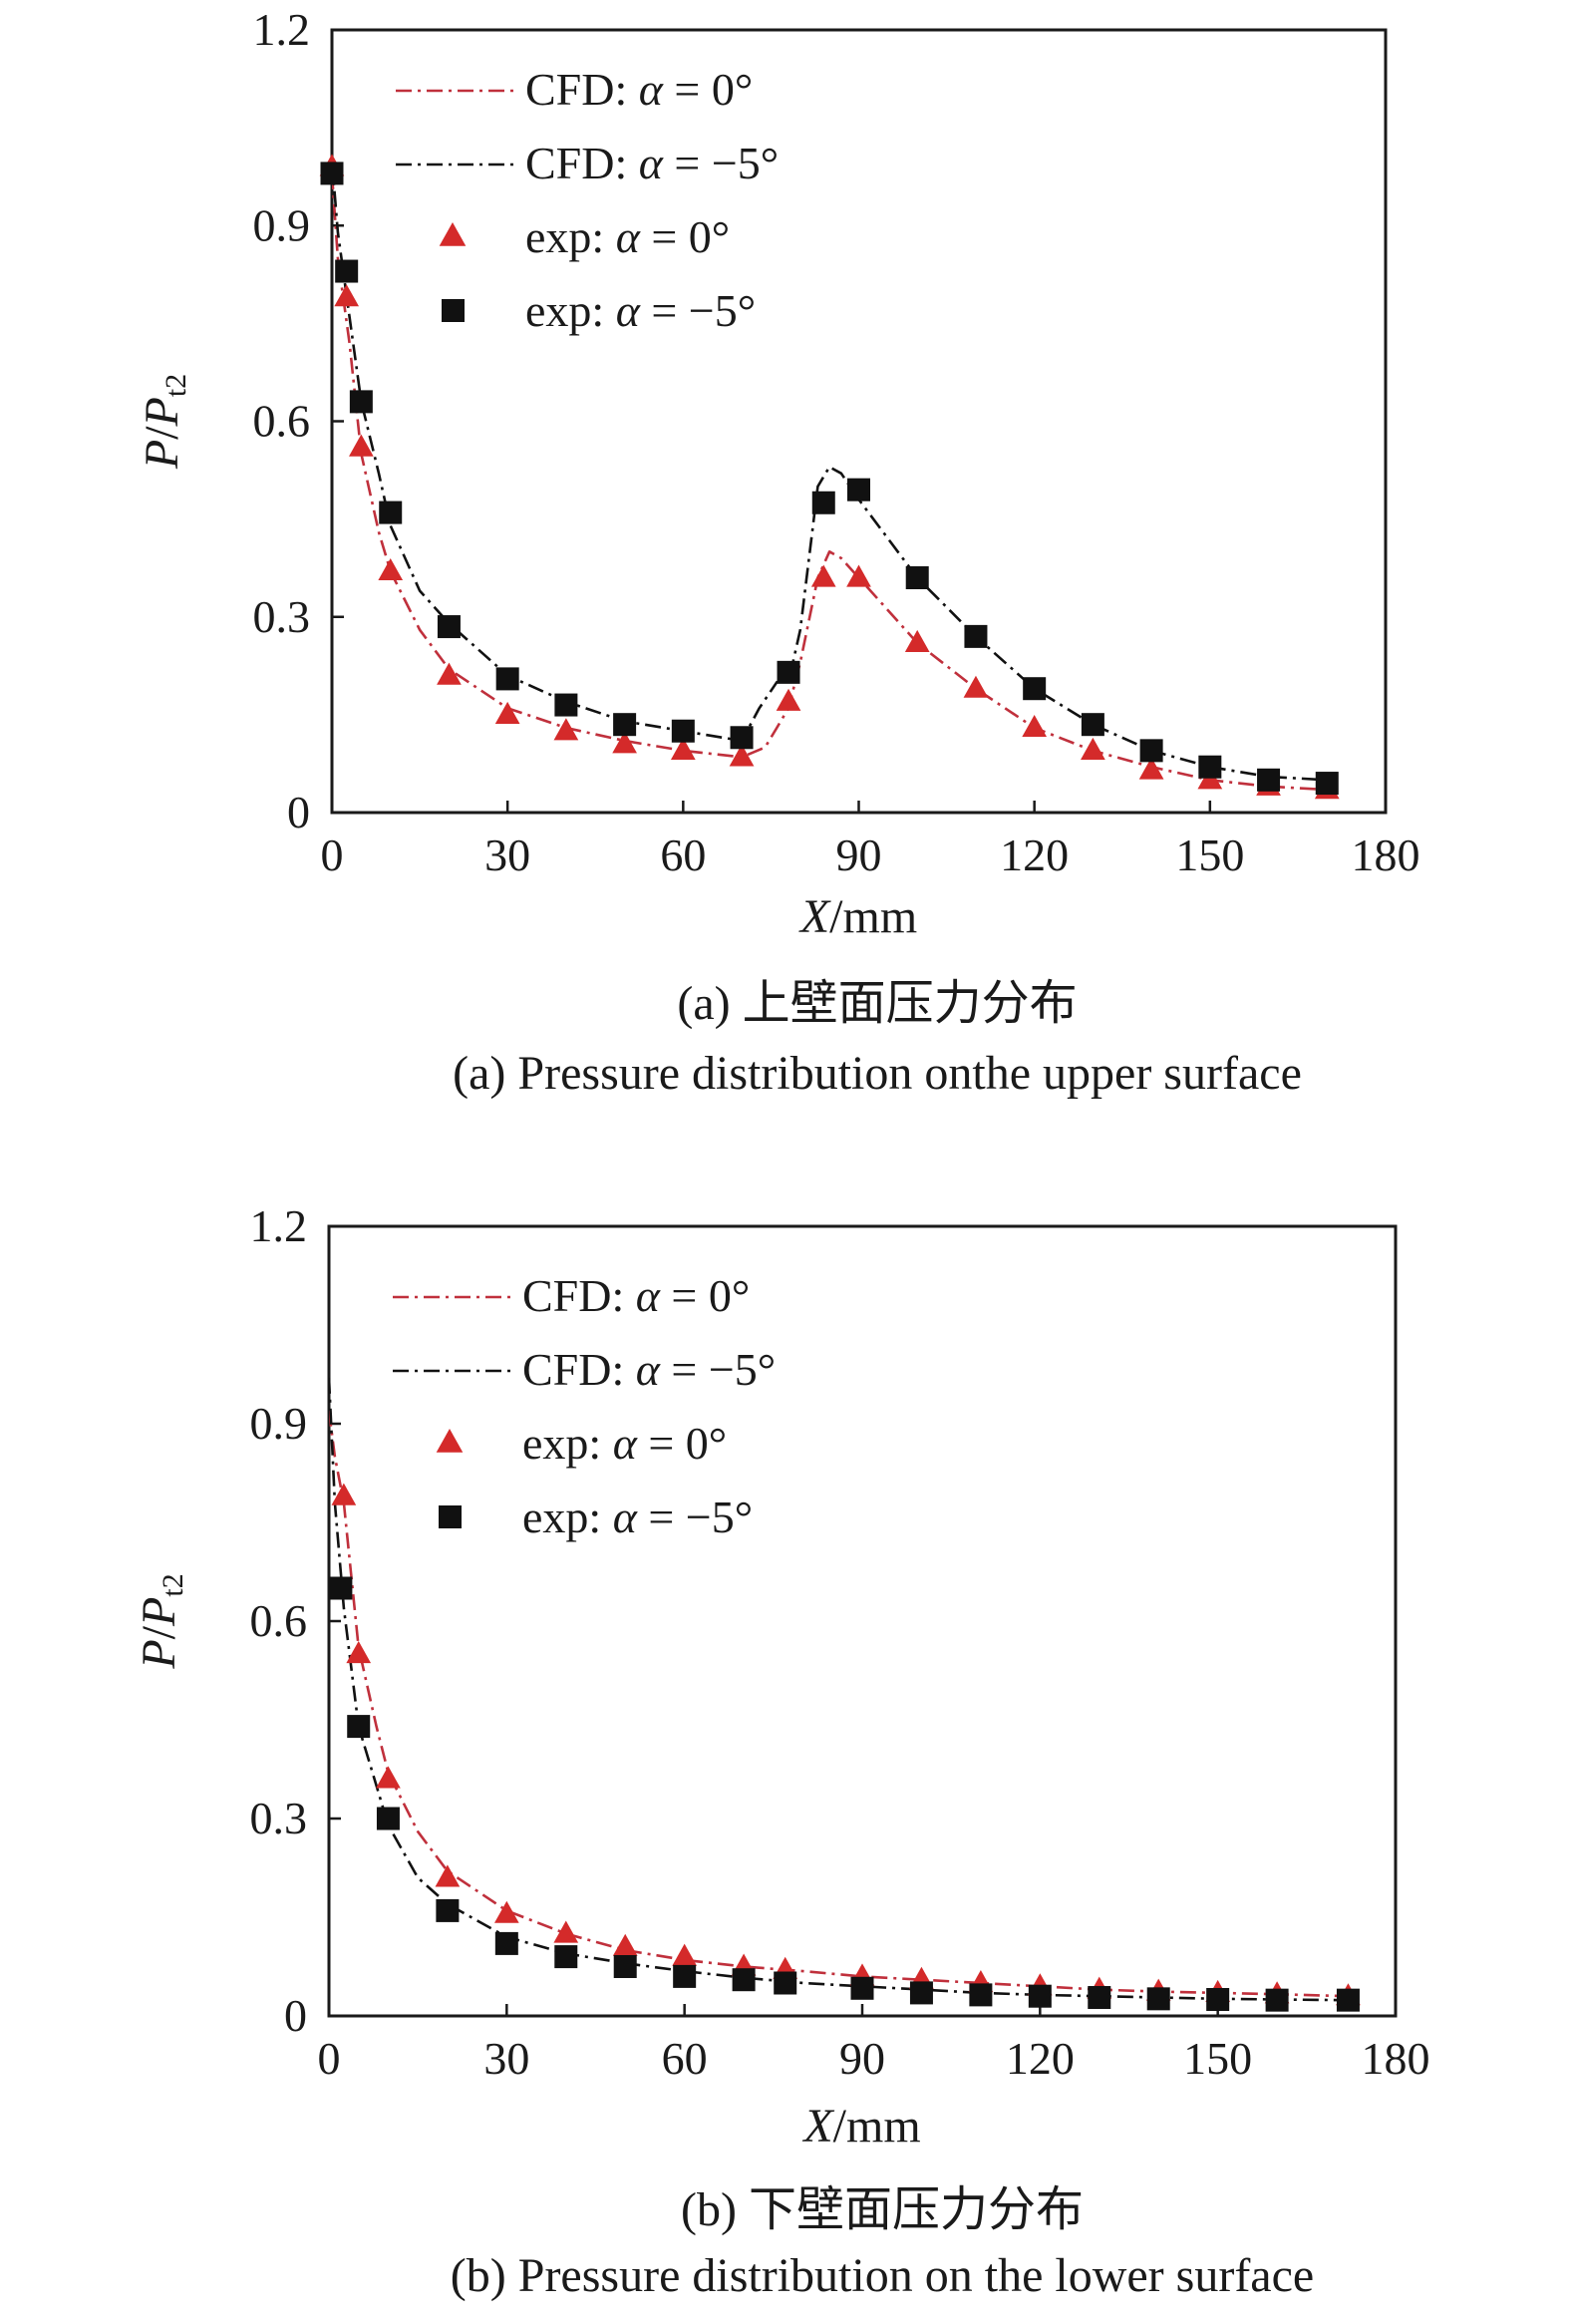 This screenshot has width=1570, height=2324. What do you see at coordinates (1396, 2058) in the screenshot?
I see `x-tick-label: 180` at bounding box center [1396, 2058].